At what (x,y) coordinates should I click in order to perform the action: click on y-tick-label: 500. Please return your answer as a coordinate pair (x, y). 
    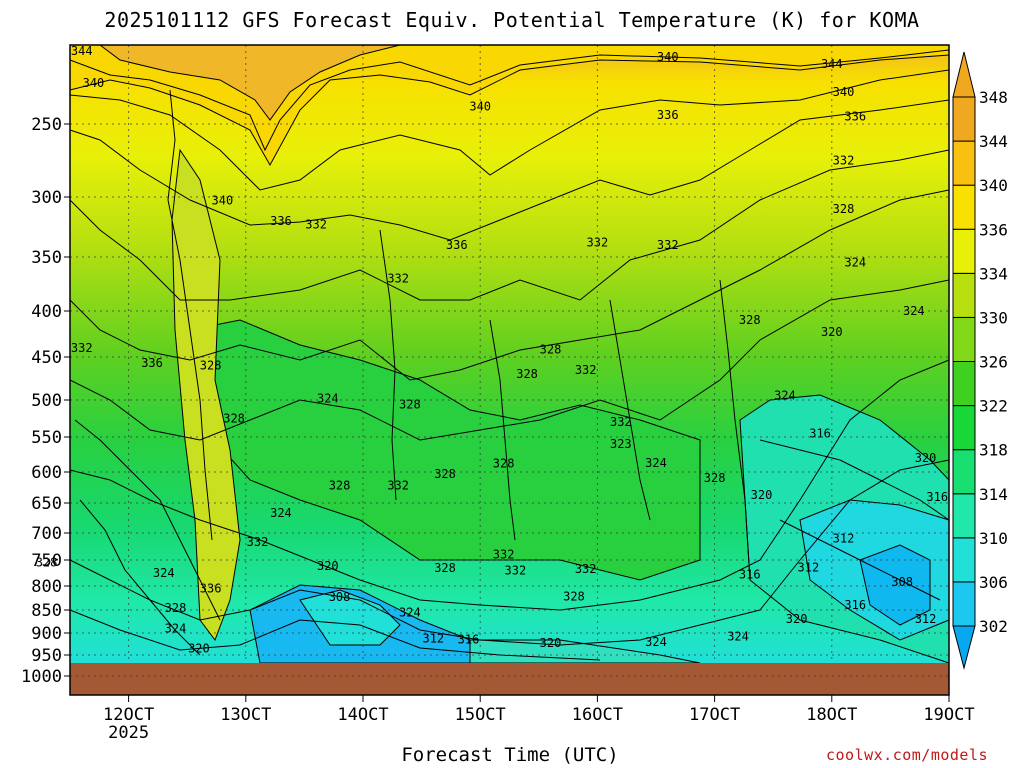
    Looking at the image, I should click on (46, 401).